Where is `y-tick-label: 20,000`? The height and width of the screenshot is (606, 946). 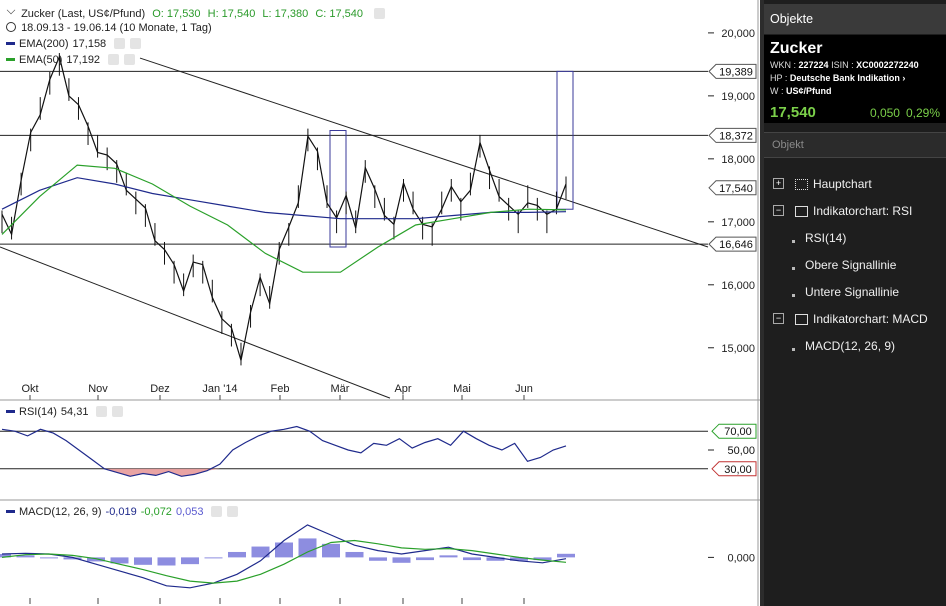
y-tick-label: 20,000 is located at coordinates (738, 34).